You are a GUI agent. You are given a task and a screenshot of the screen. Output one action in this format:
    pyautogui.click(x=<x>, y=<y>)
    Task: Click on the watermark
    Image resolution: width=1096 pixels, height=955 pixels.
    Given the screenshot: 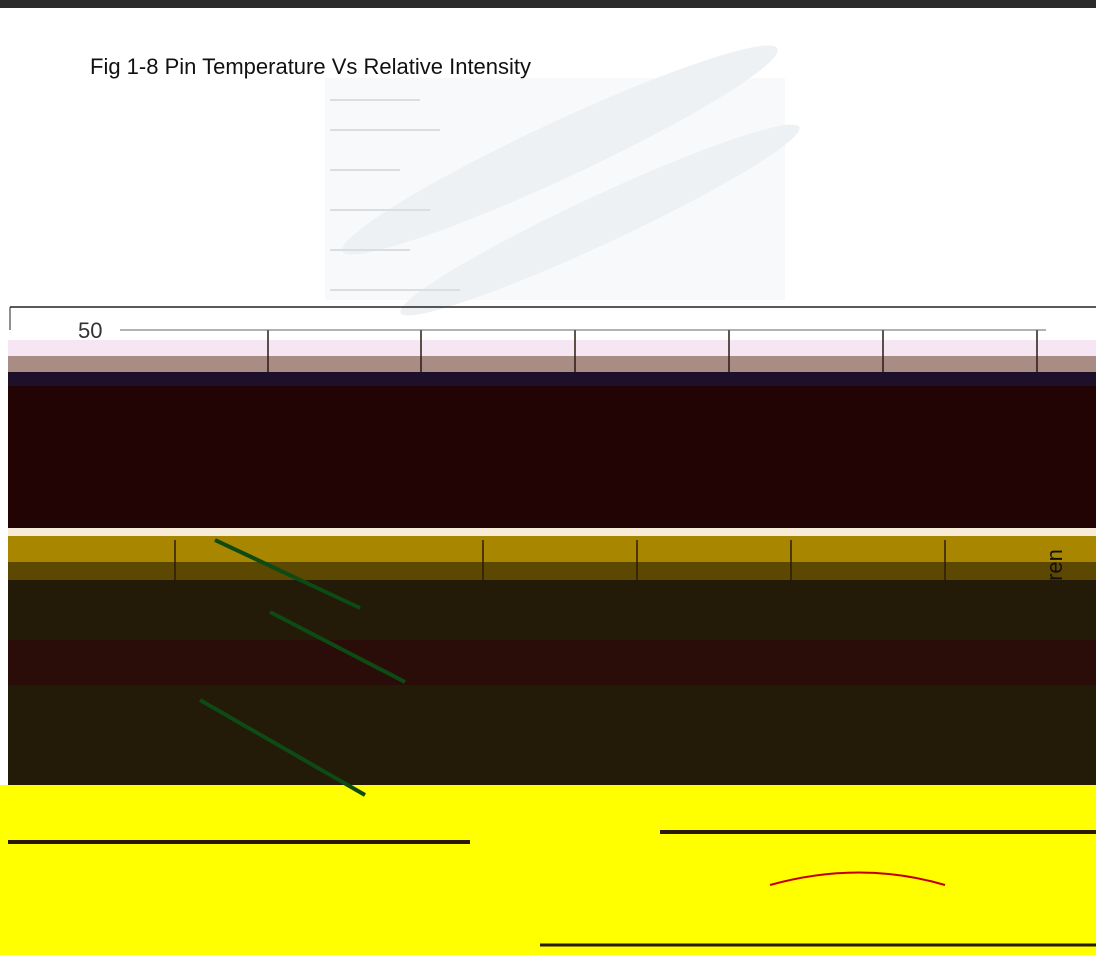 What is the action you would take?
    pyautogui.click(x=562, y=180)
    